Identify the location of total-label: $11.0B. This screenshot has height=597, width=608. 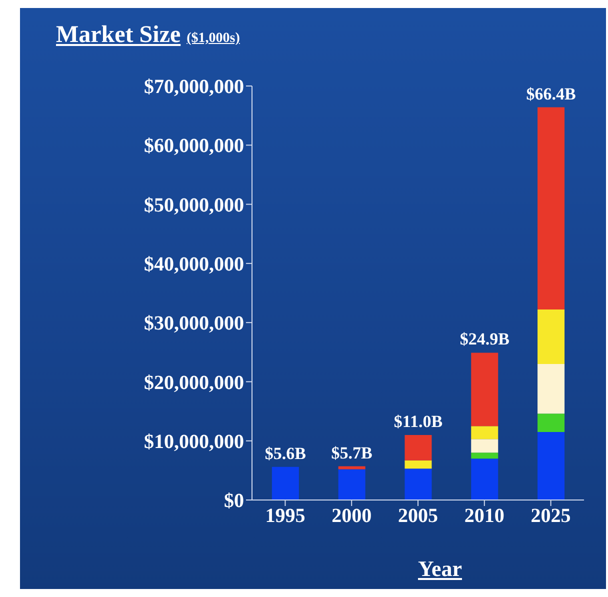
(418, 421).